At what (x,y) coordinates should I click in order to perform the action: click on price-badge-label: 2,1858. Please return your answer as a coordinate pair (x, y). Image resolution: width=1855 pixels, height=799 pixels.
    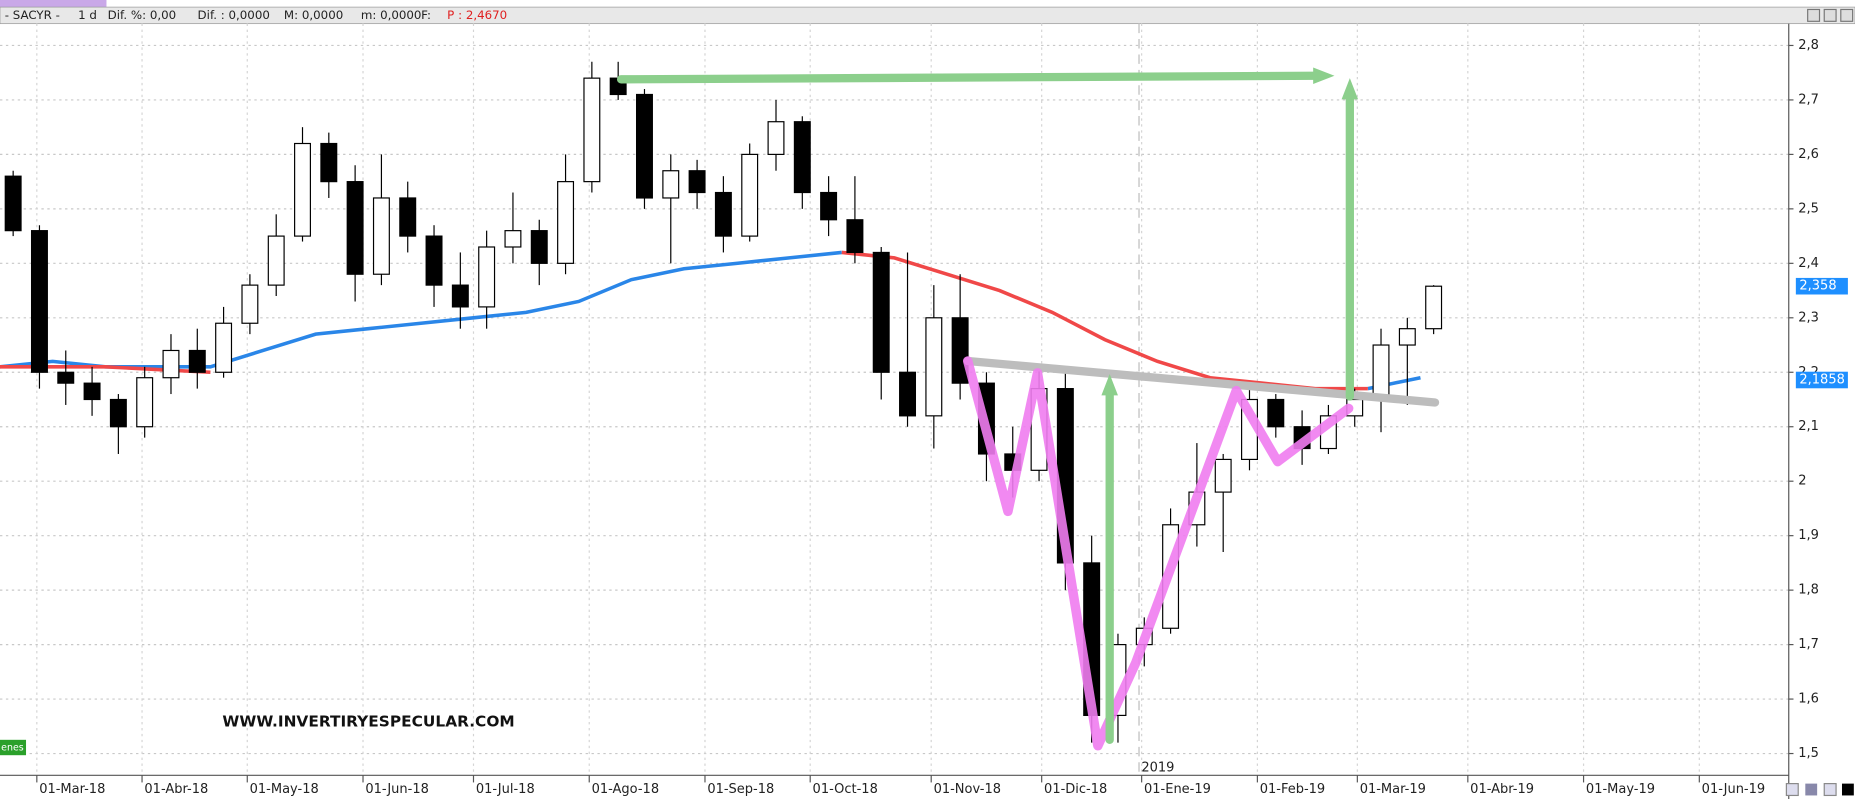
    Looking at the image, I should click on (1821, 379).